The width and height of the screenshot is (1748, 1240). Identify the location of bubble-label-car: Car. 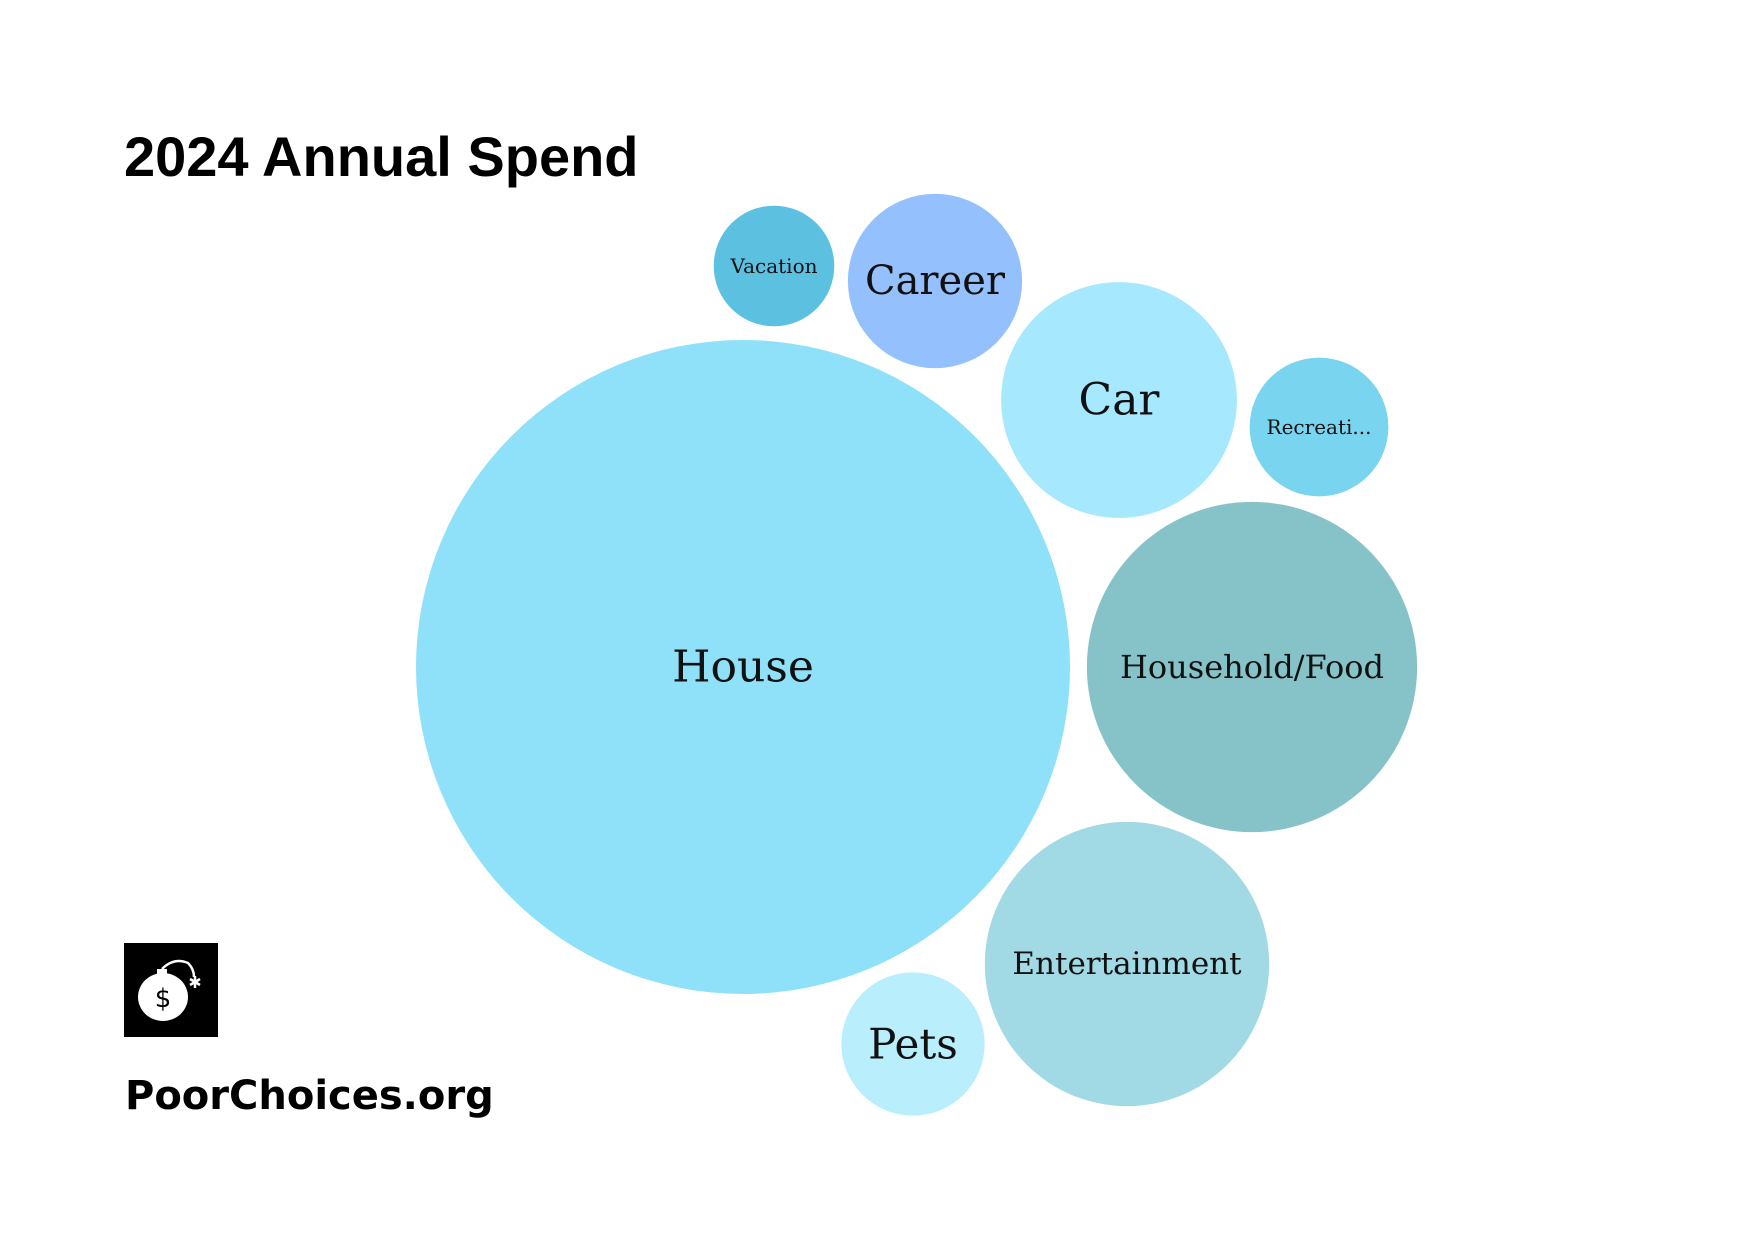
(1120, 400).